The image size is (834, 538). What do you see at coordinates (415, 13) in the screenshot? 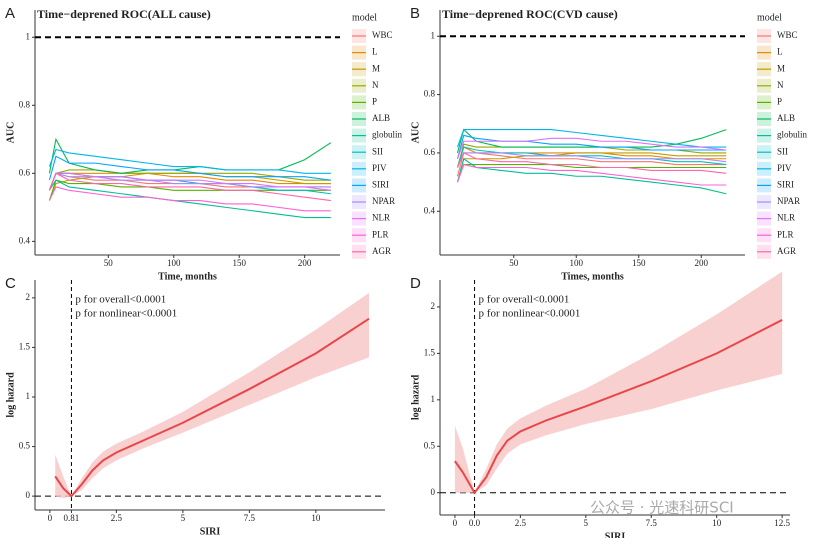
I see `panel-letter: B` at bounding box center [415, 13].